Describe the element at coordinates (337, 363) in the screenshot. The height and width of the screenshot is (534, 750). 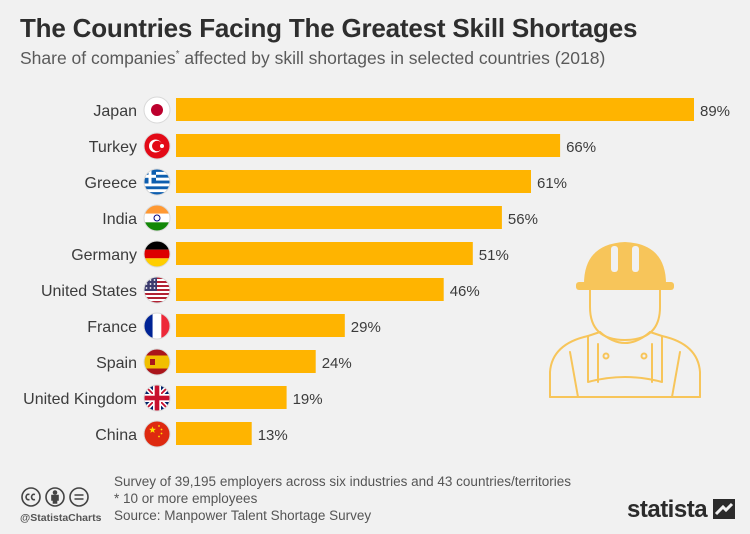
I see `value-label: 24%` at that location.